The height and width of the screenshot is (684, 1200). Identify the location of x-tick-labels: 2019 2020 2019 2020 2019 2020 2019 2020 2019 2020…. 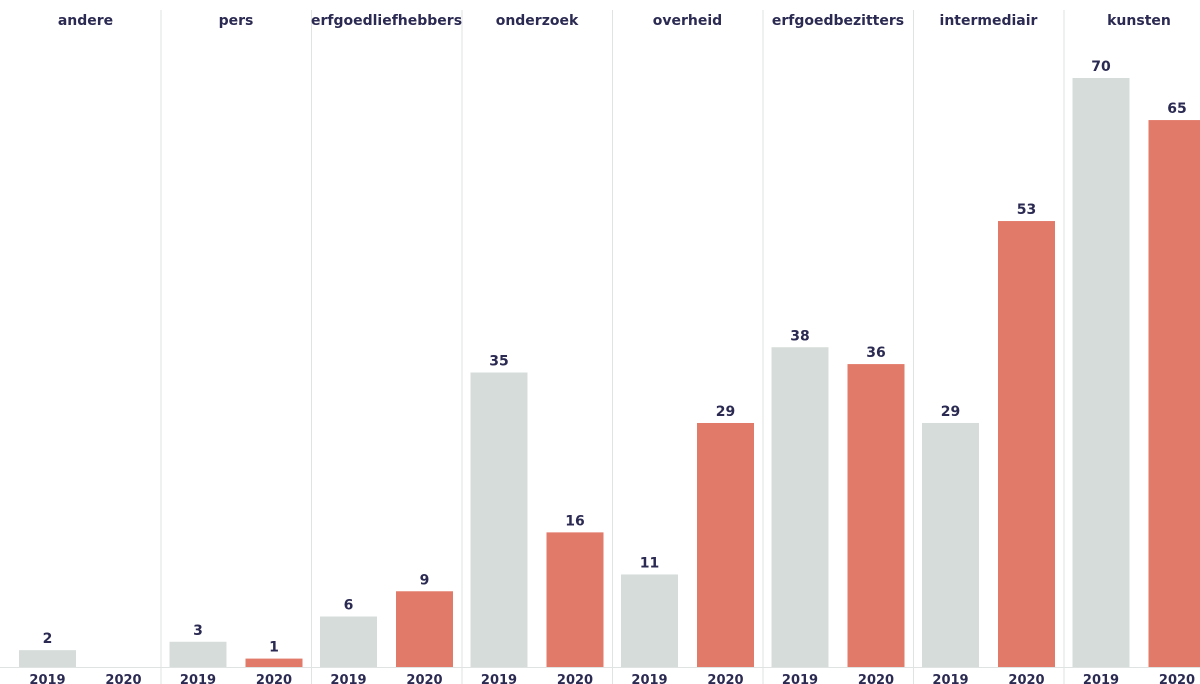
(612, 678).